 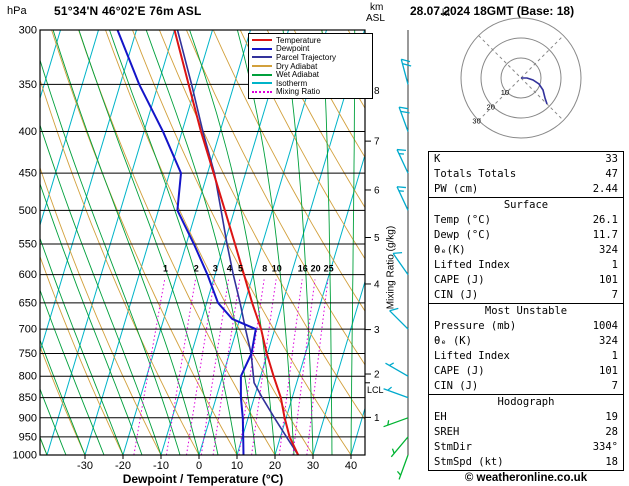 I want to click on stat-row: SREH 28, so click(x=526, y=432).